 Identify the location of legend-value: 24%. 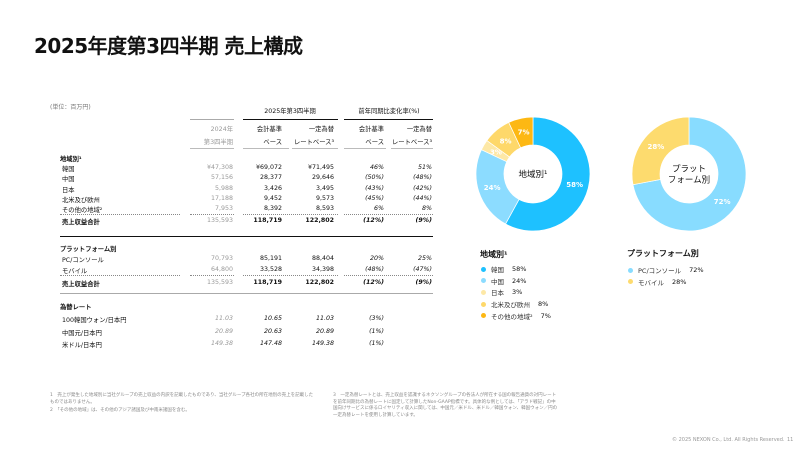
(519, 280).